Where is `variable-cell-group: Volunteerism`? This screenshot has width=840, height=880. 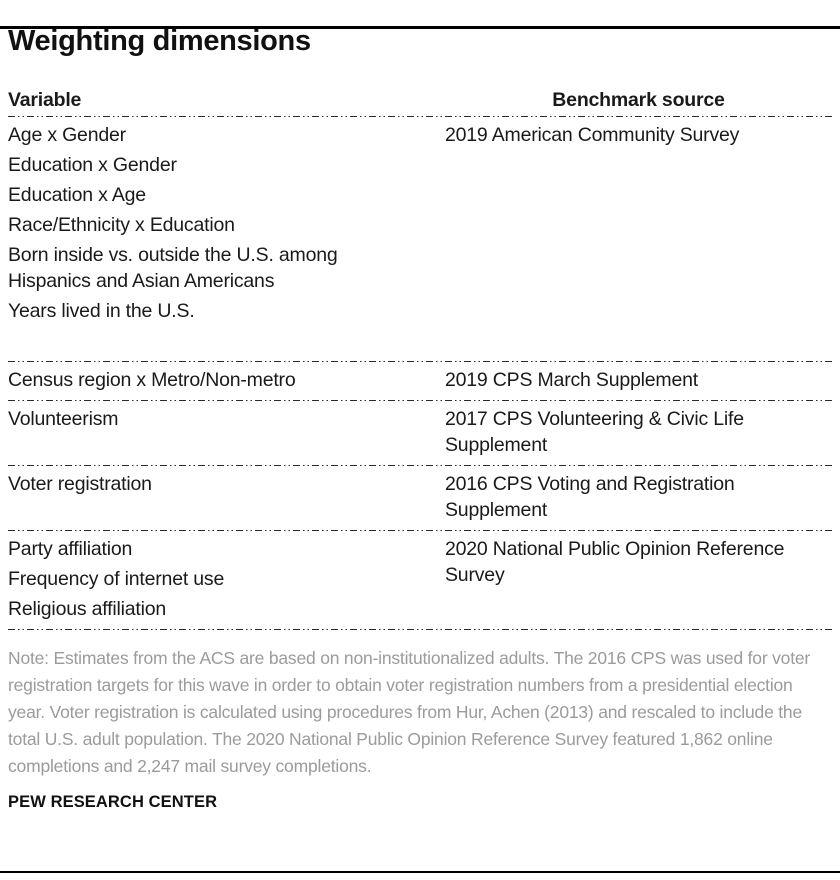
variable-cell-group: Volunteerism is located at coordinates (226, 432).